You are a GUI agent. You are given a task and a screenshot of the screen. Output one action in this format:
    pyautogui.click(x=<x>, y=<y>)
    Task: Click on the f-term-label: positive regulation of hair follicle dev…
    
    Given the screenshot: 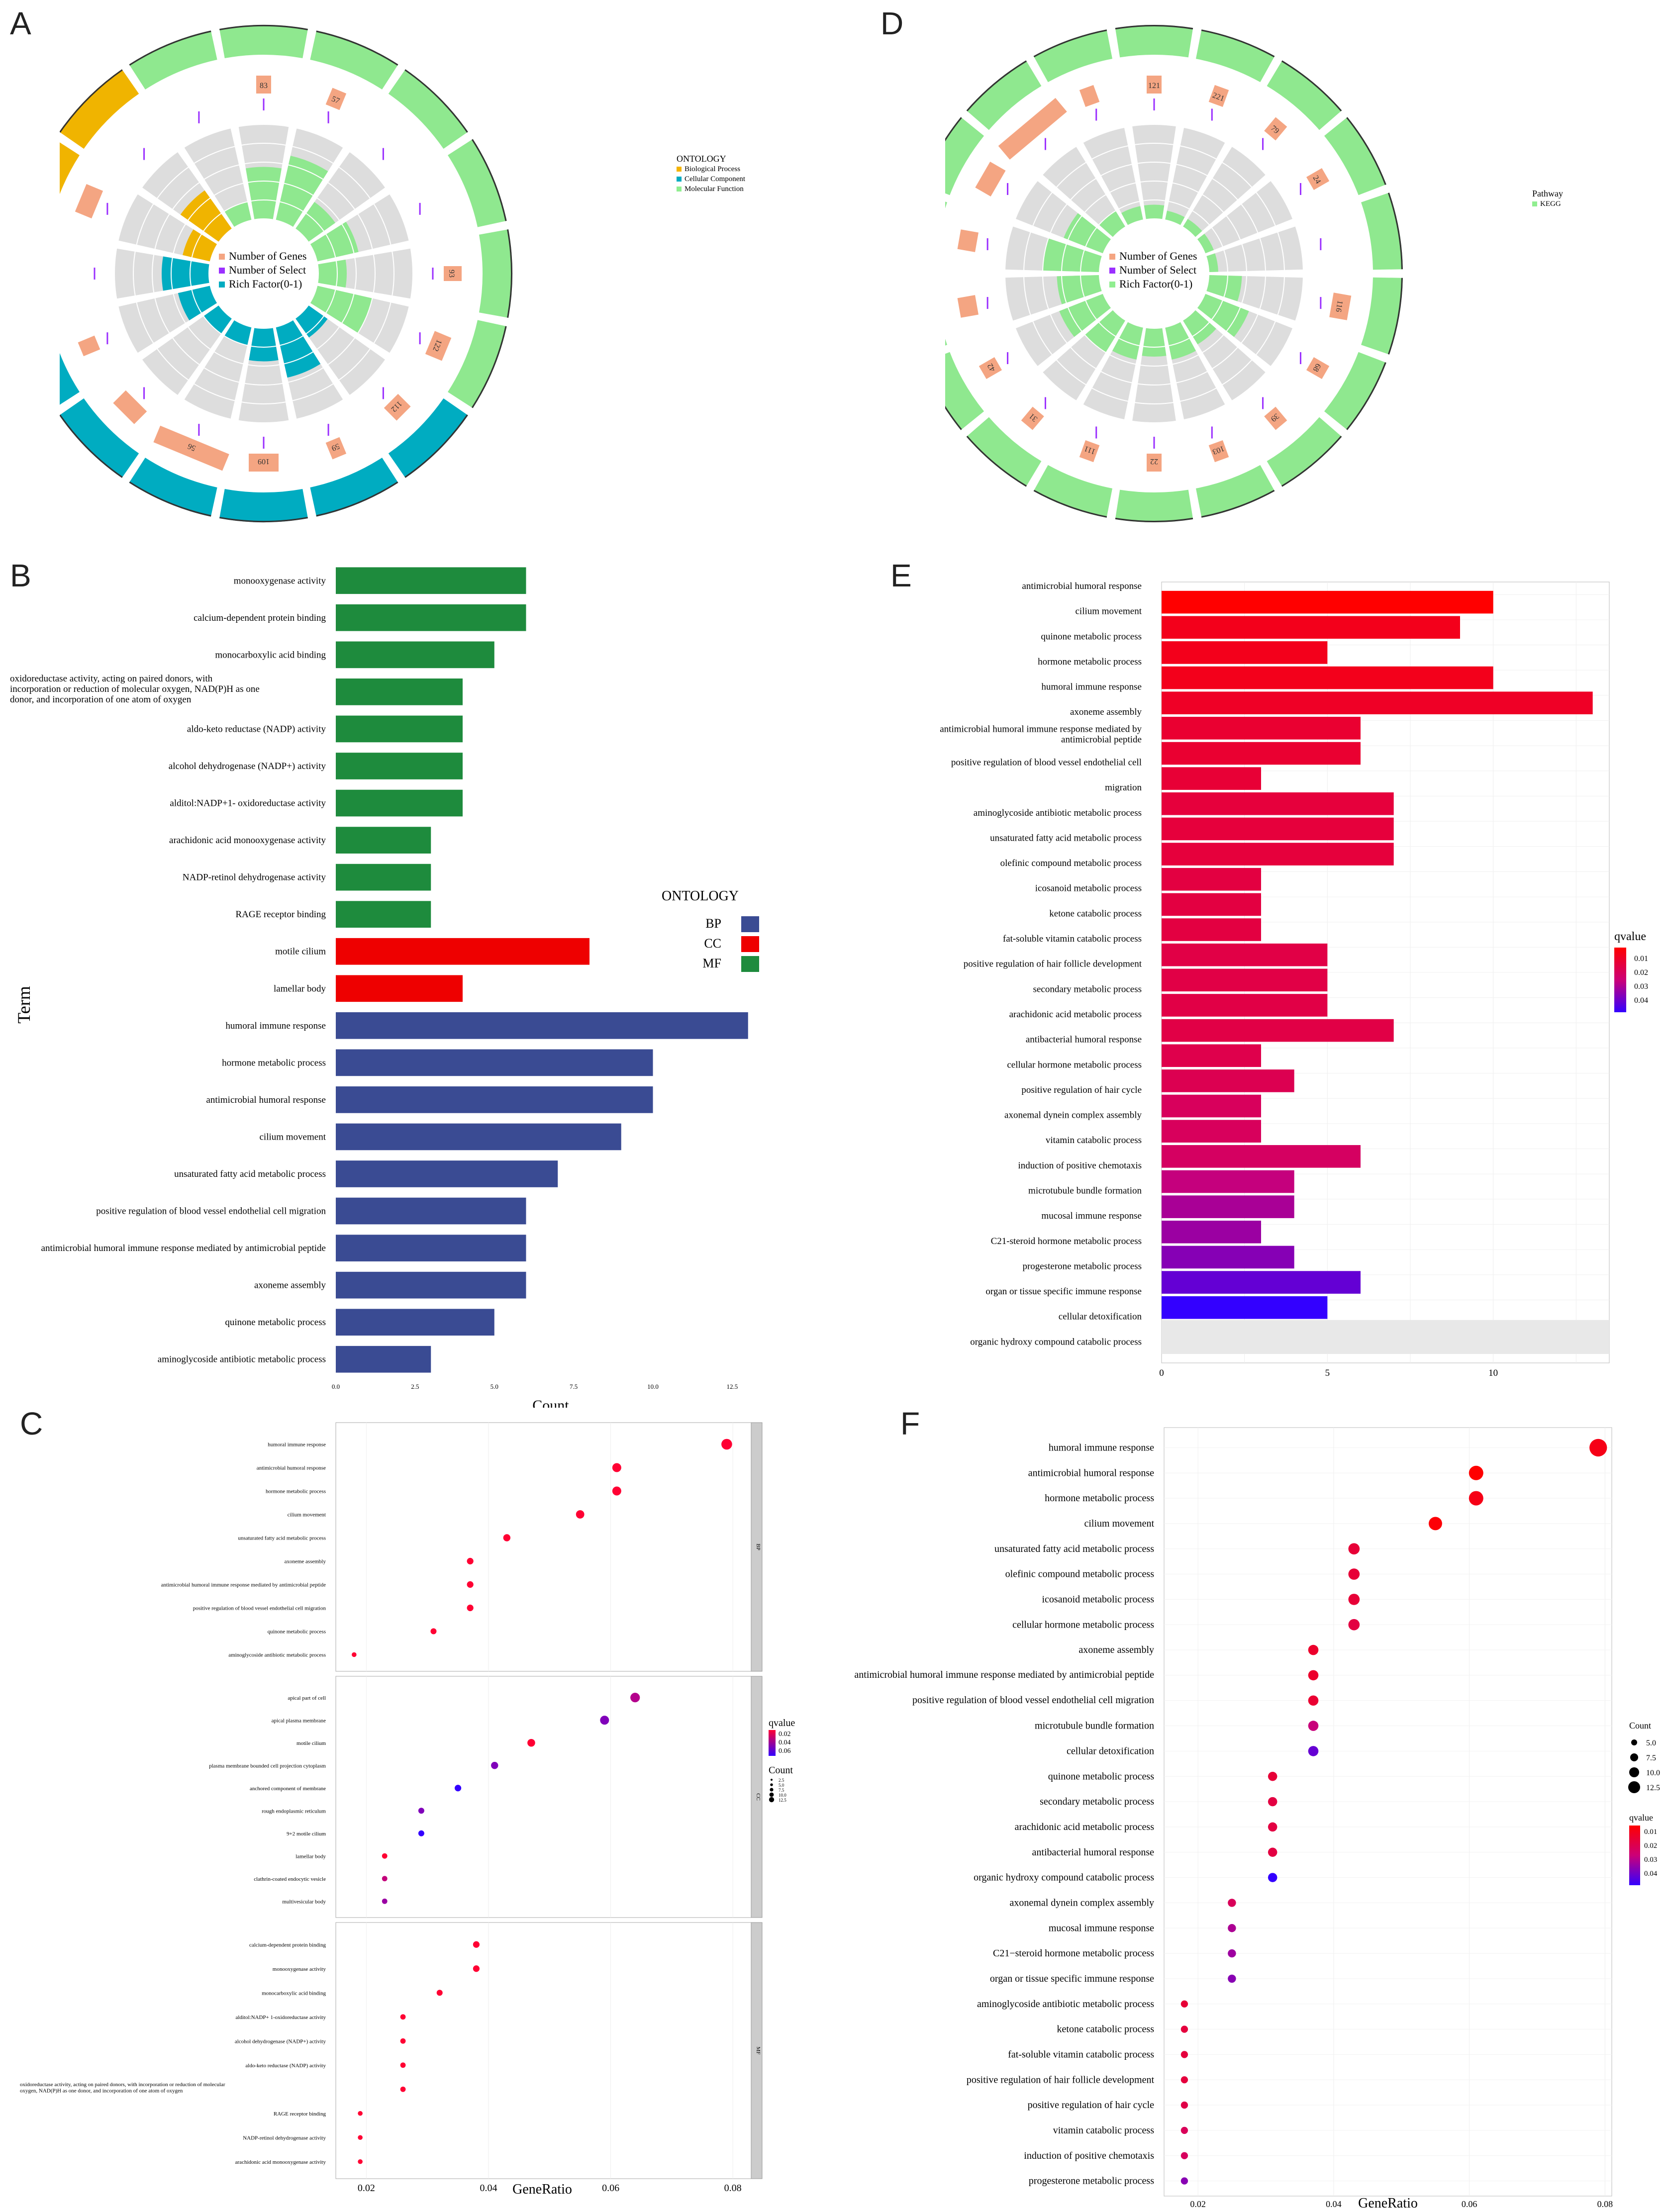 What is the action you would take?
    pyautogui.click(x=1061, y=2079)
    